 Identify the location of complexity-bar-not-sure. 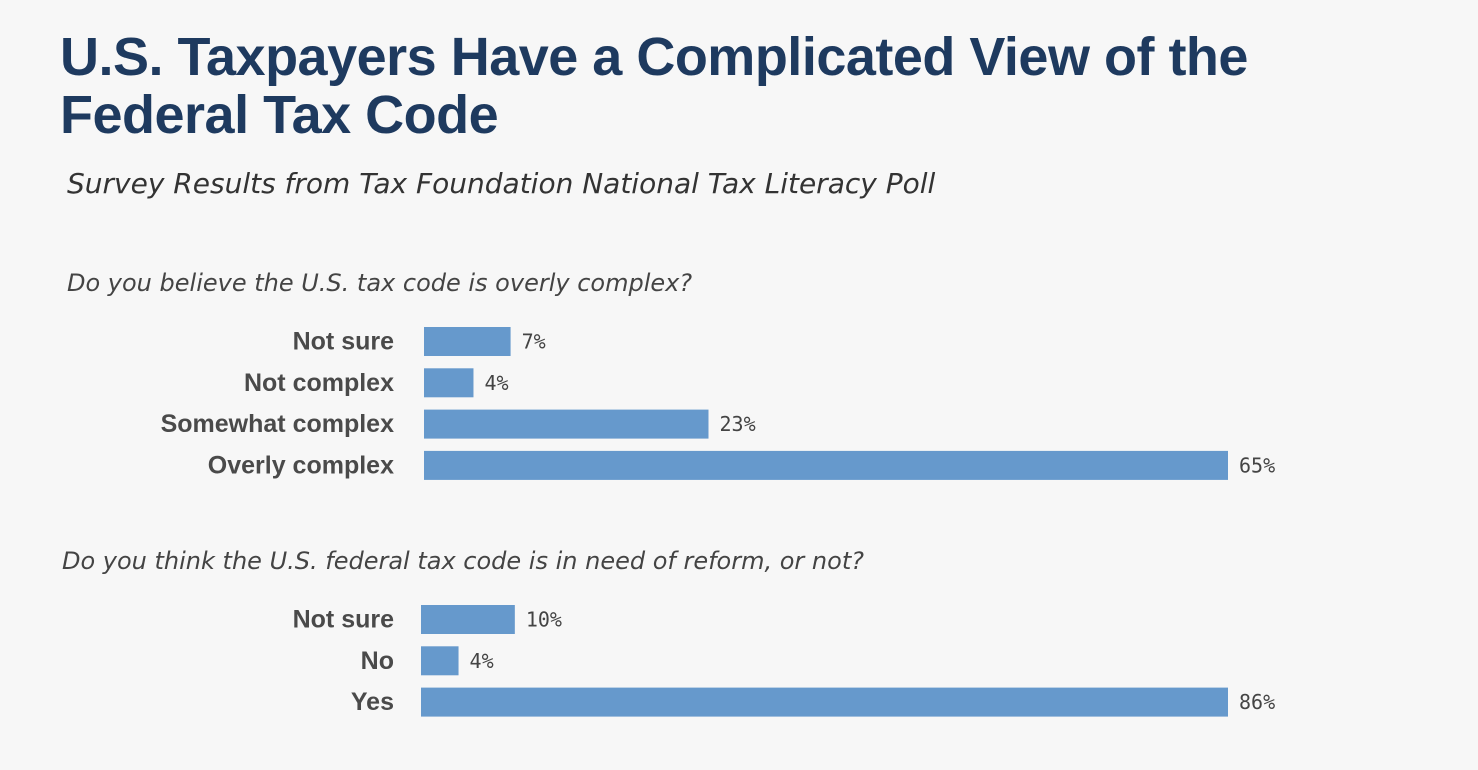
(467, 341).